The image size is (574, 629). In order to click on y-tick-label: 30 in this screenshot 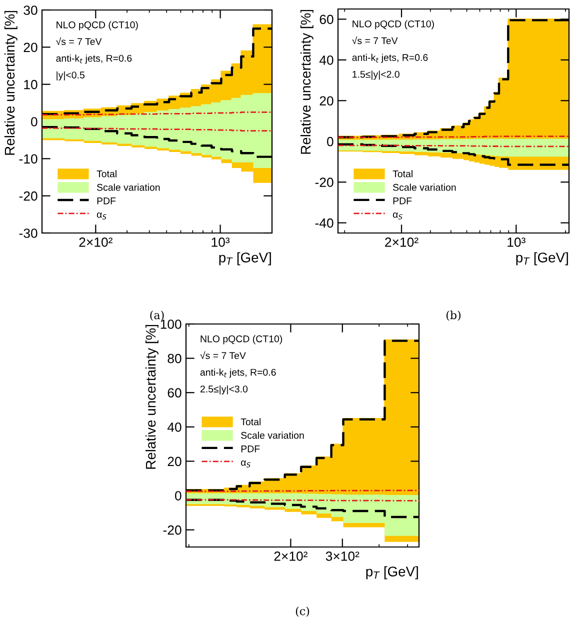, I will do `click(31, 10)`.